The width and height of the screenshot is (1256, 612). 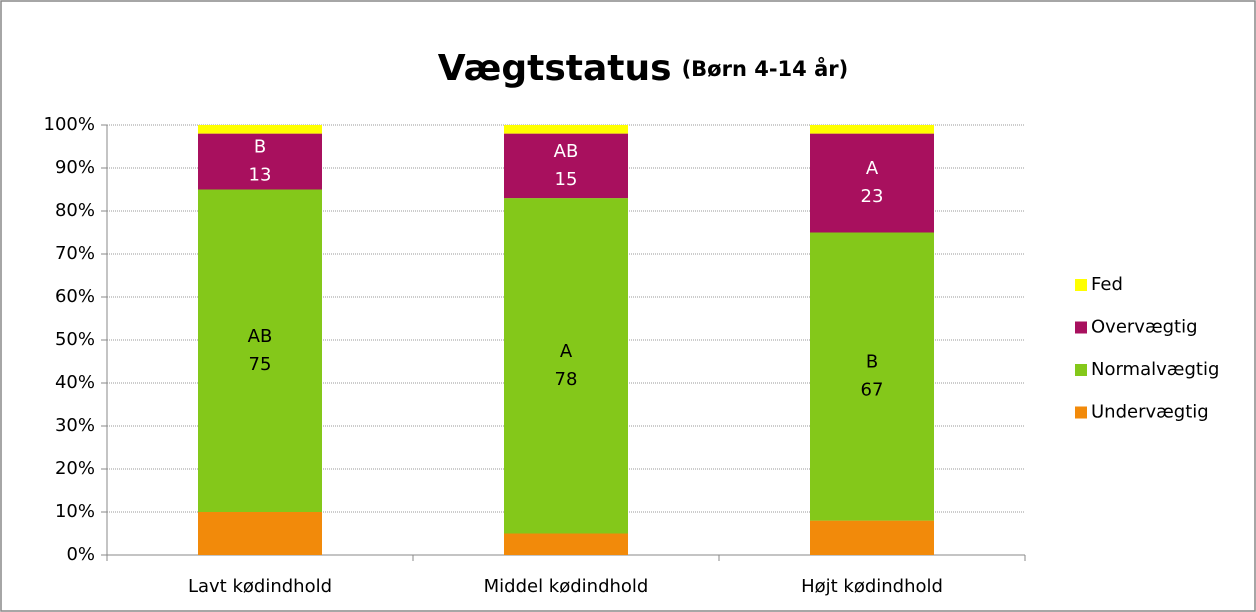 What do you see at coordinates (566, 586) in the screenshot?
I see `x-tick-label: Middel kødindhold` at bounding box center [566, 586].